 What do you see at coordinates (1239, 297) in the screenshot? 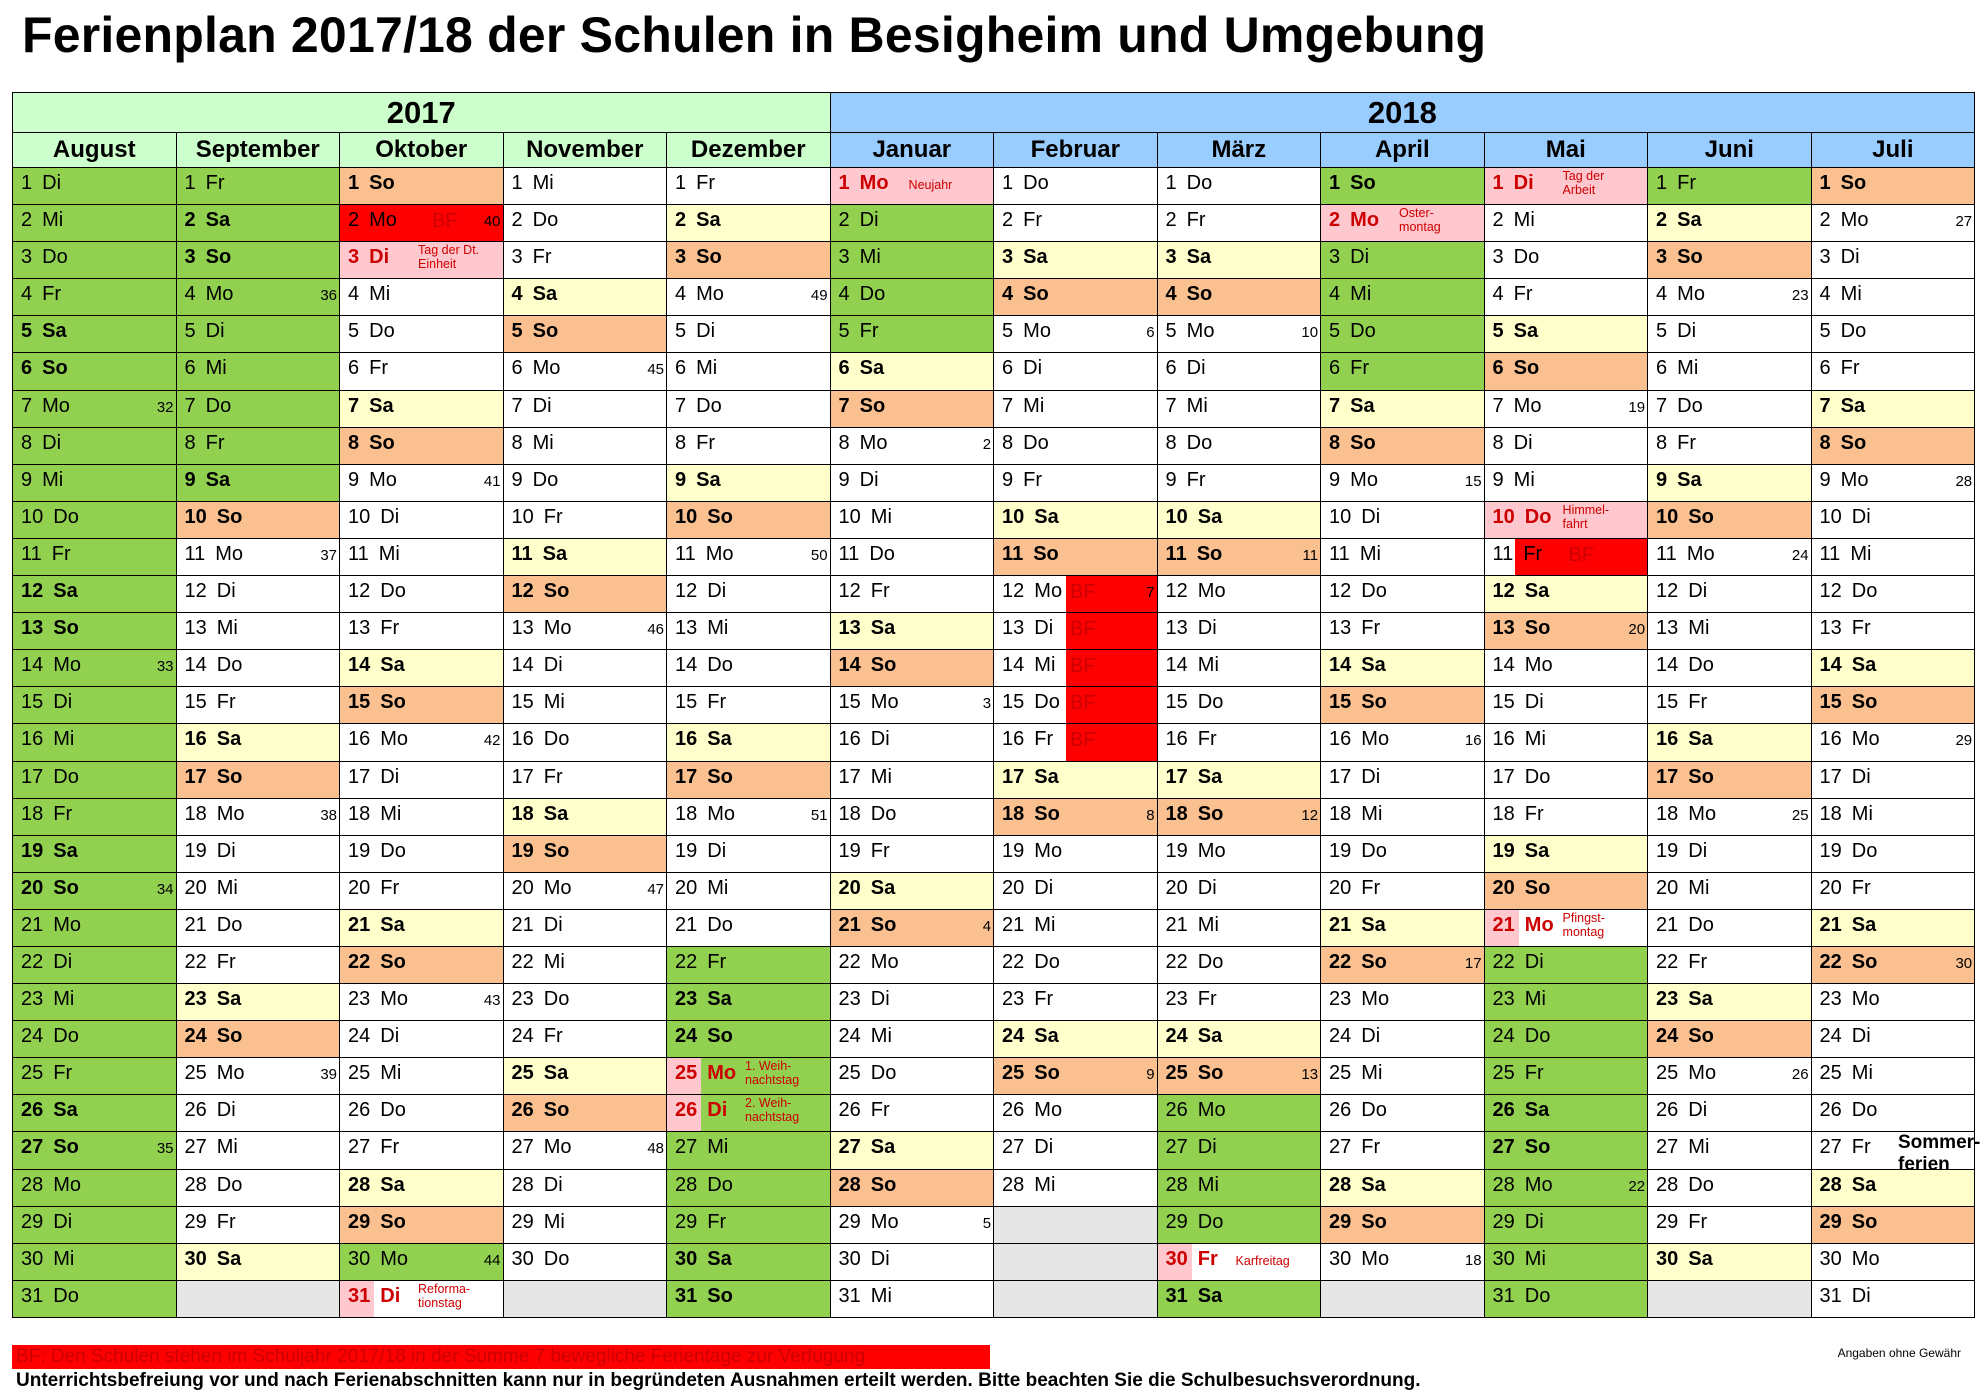
I see `day-cell: 4 So` at bounding box center [1239, 297].